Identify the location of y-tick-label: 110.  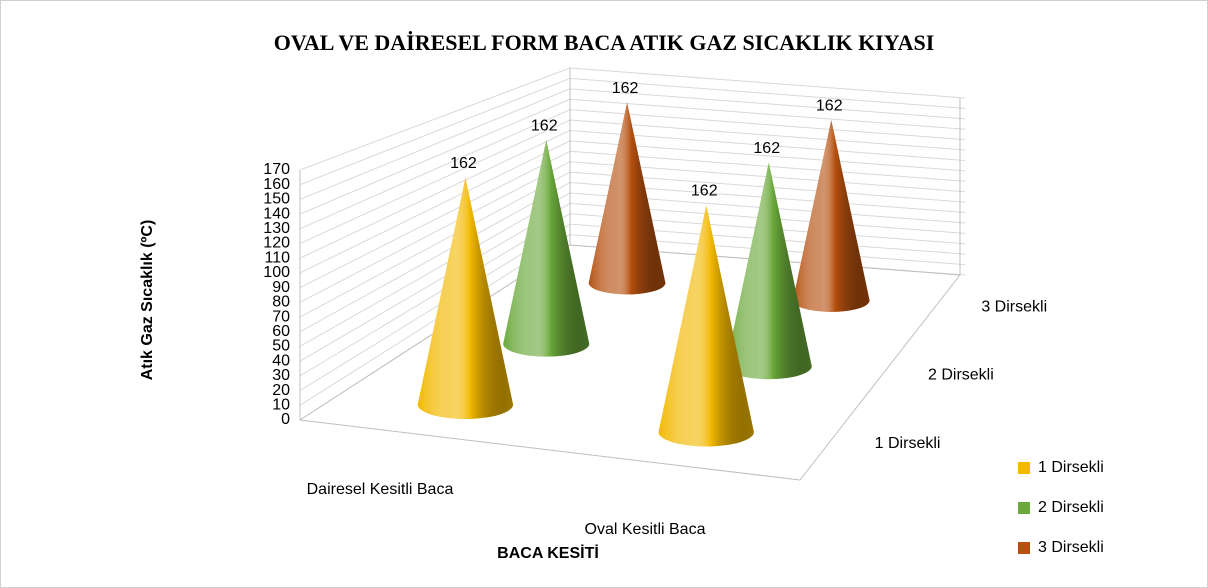
(277, 257).